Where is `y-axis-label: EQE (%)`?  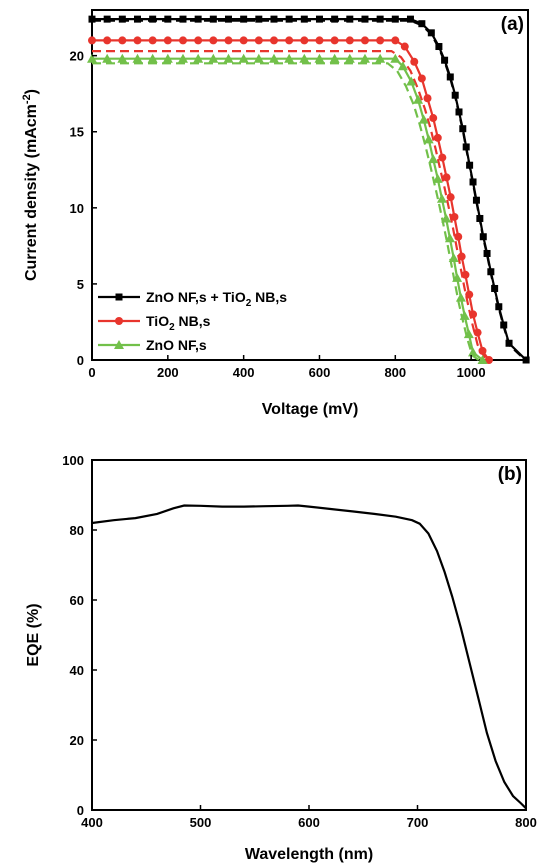 y-axis-label: EQE (%) is located at coordinates (33, 634).